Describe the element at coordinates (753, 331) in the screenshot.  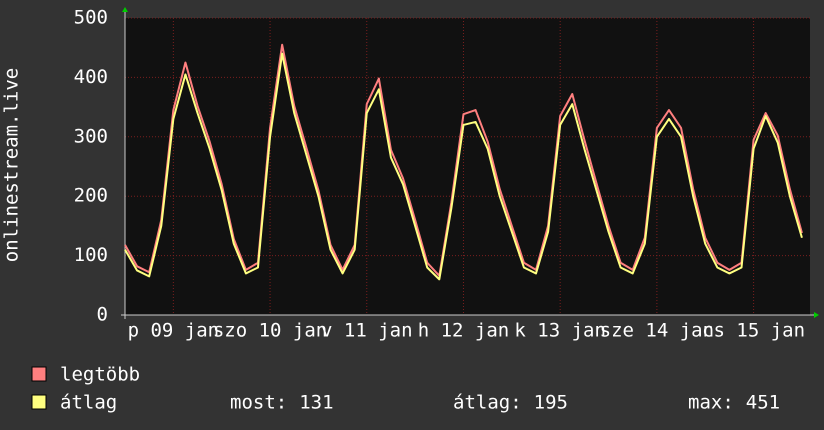
I see `x-tick-label: cs 15 jan` at that location.